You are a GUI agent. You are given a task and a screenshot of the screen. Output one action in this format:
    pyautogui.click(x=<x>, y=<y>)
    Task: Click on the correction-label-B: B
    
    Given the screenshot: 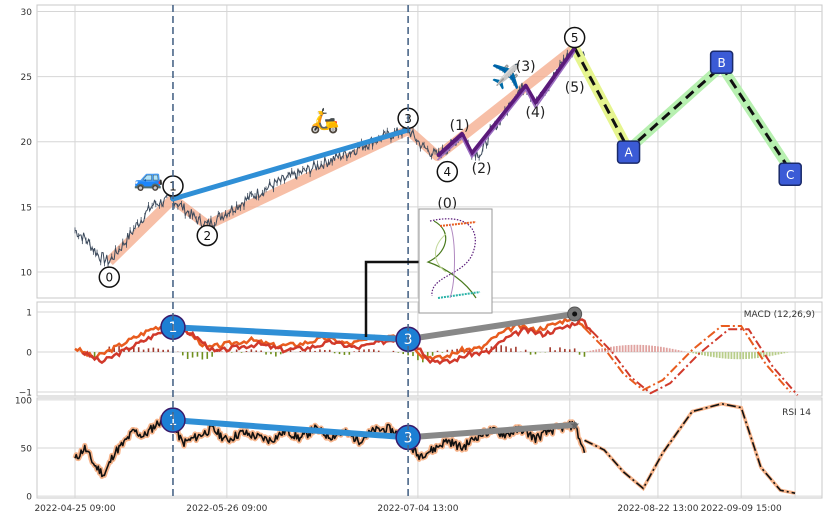 What is the action you would take?
    pyautogui.click(x=722, y=62)
    